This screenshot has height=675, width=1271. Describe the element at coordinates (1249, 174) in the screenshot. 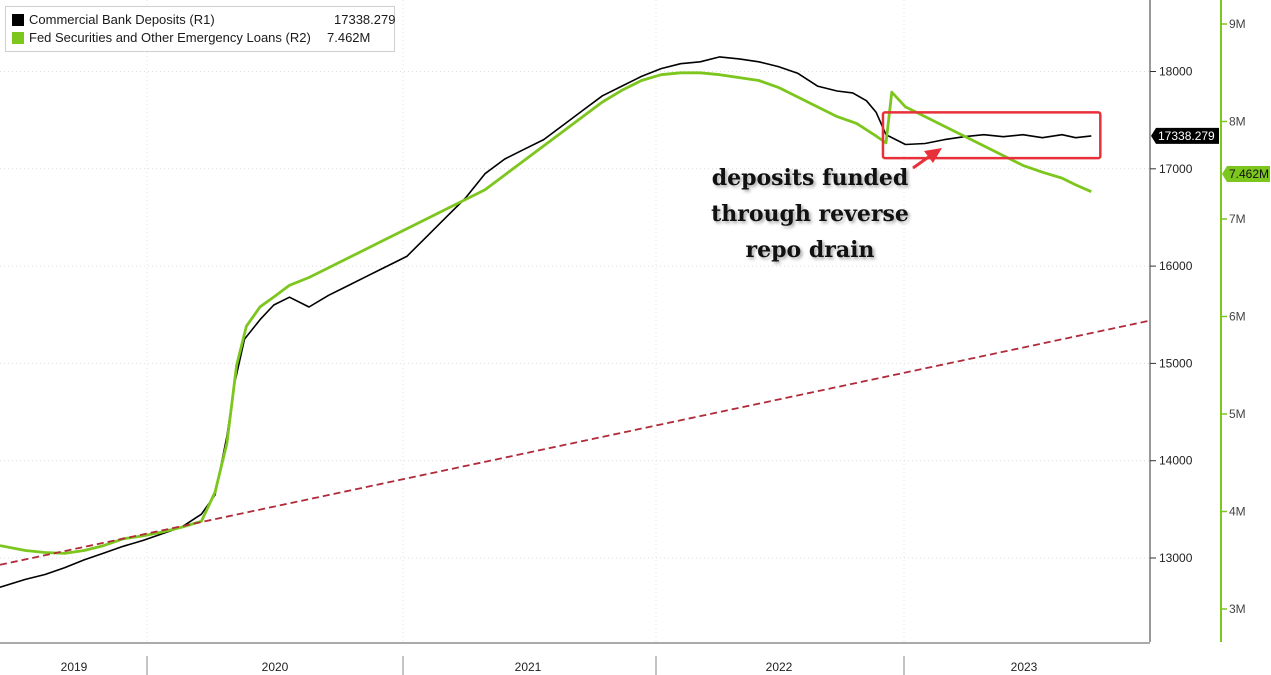

I see `fed-last-value-label: 7.462M` at that location.